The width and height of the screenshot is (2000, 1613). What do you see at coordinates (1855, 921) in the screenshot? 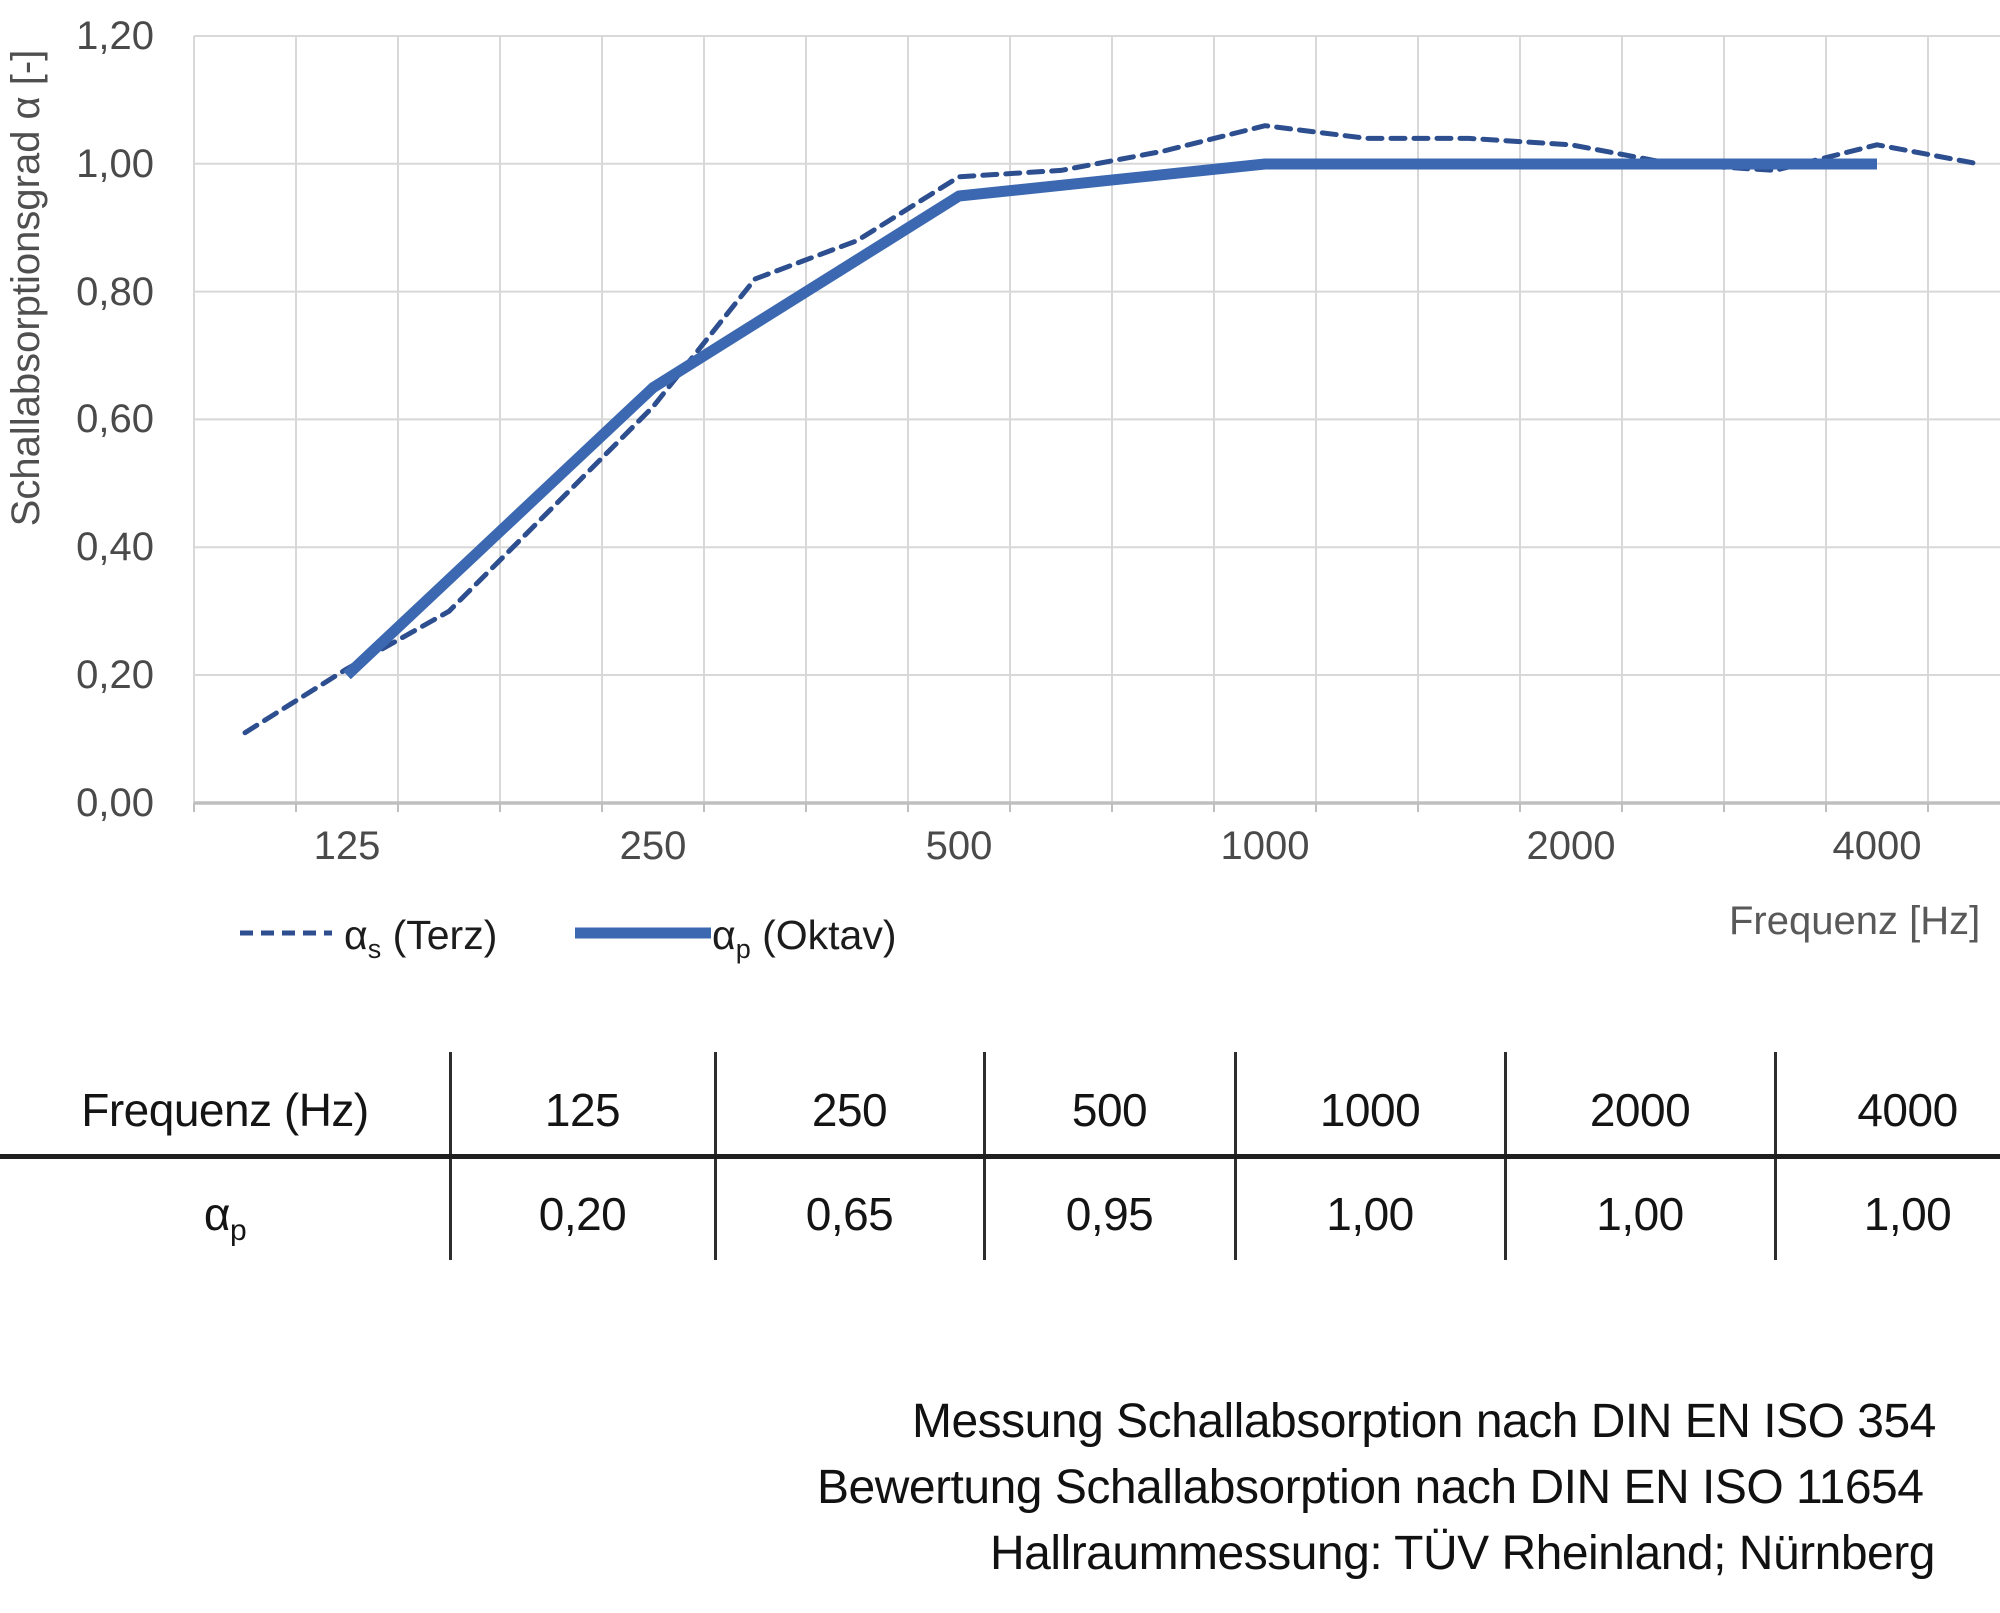
I see `x-axis-title: Frequenz [Hz]` at bounding box center [1855, 921].